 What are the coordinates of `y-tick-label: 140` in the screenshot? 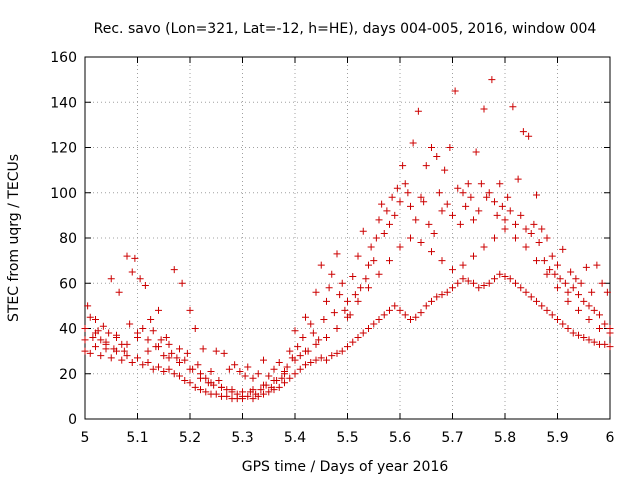 It's located at (63, 103).